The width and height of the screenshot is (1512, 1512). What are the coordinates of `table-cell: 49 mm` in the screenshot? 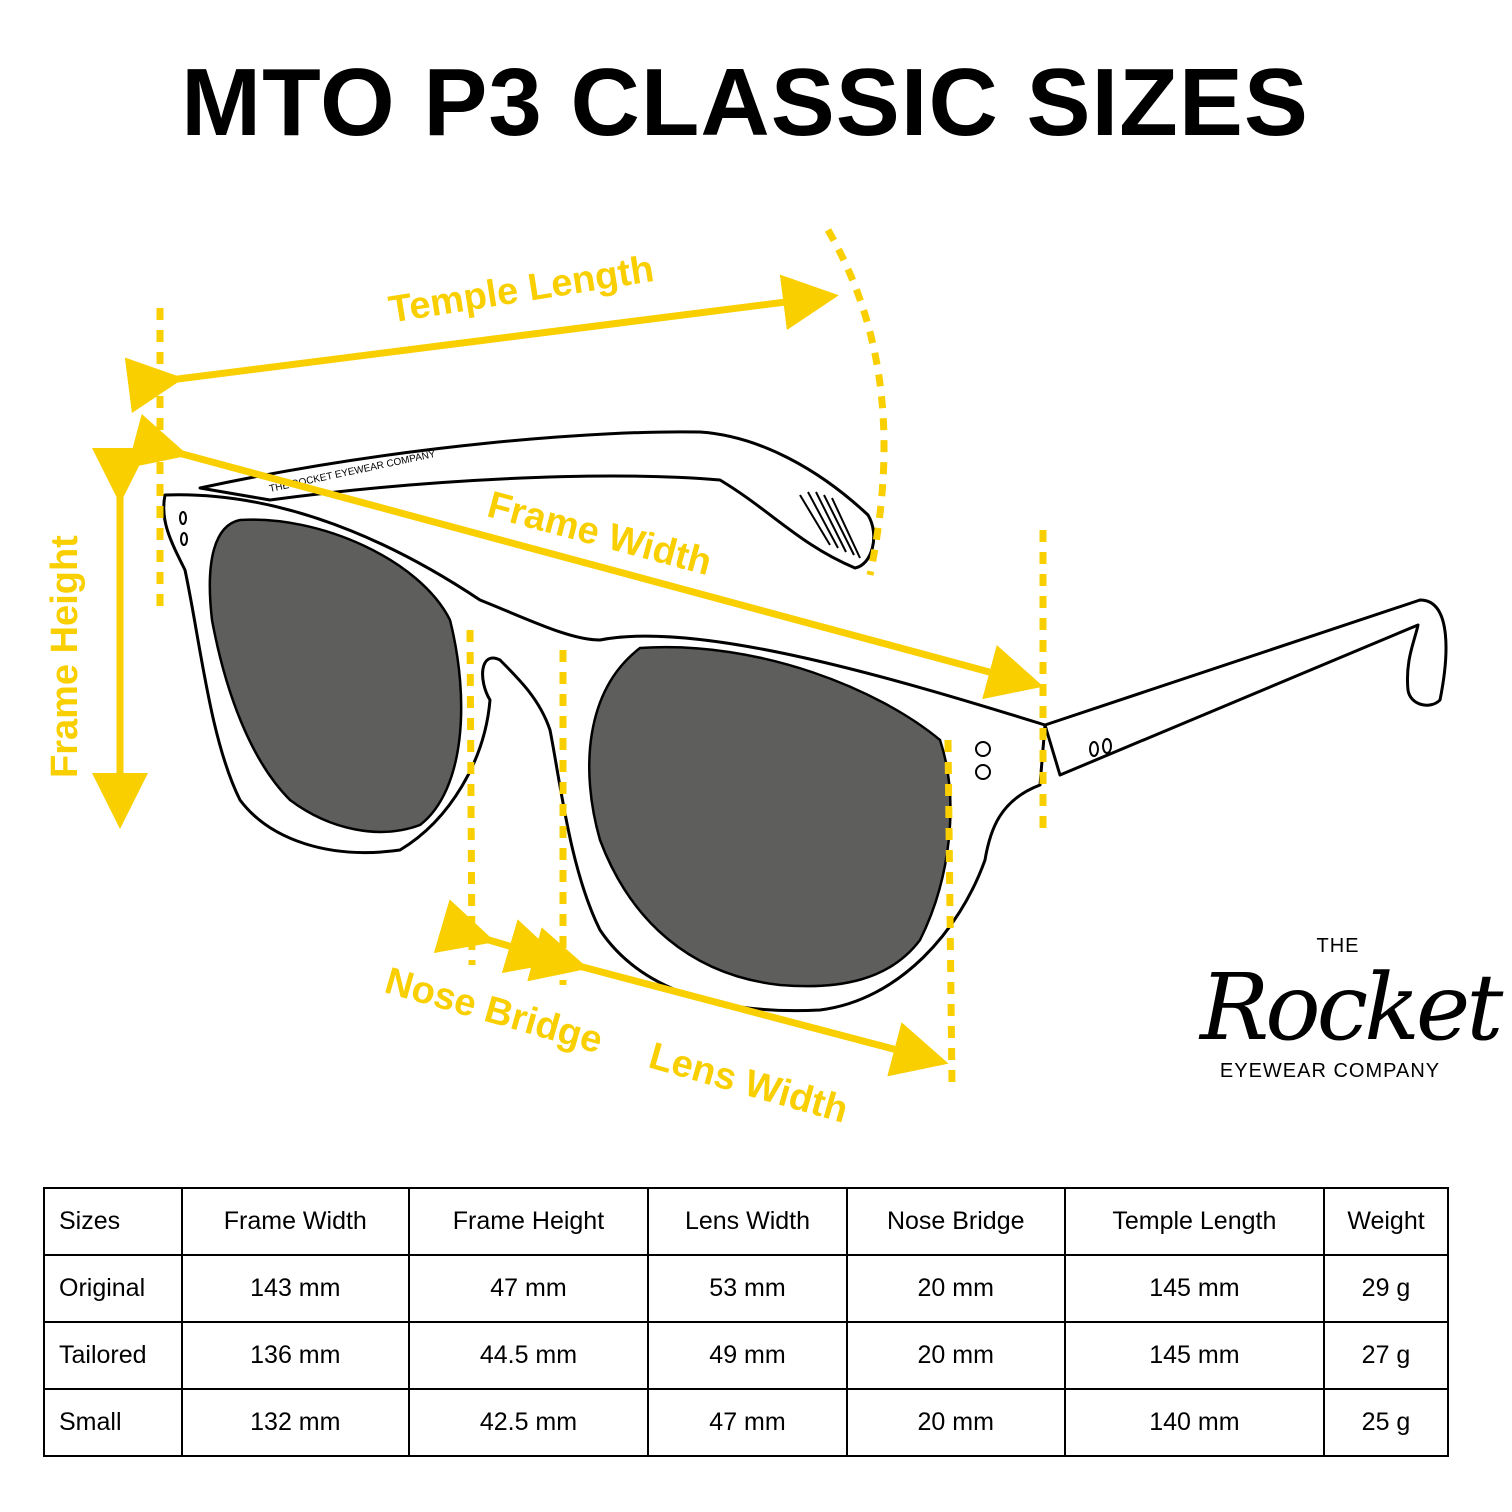 It's located at (747, 1355).